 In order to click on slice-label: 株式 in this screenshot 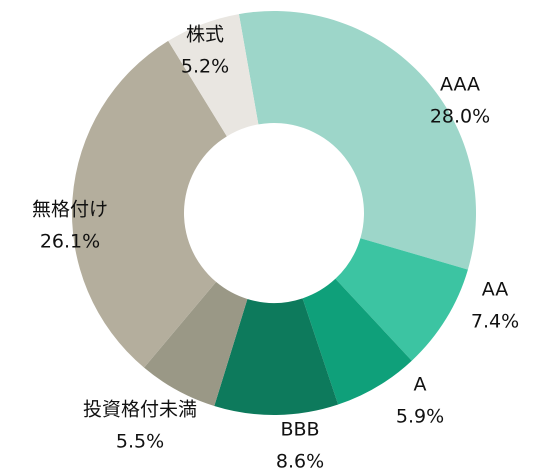, I will do `click(205, 35)`.